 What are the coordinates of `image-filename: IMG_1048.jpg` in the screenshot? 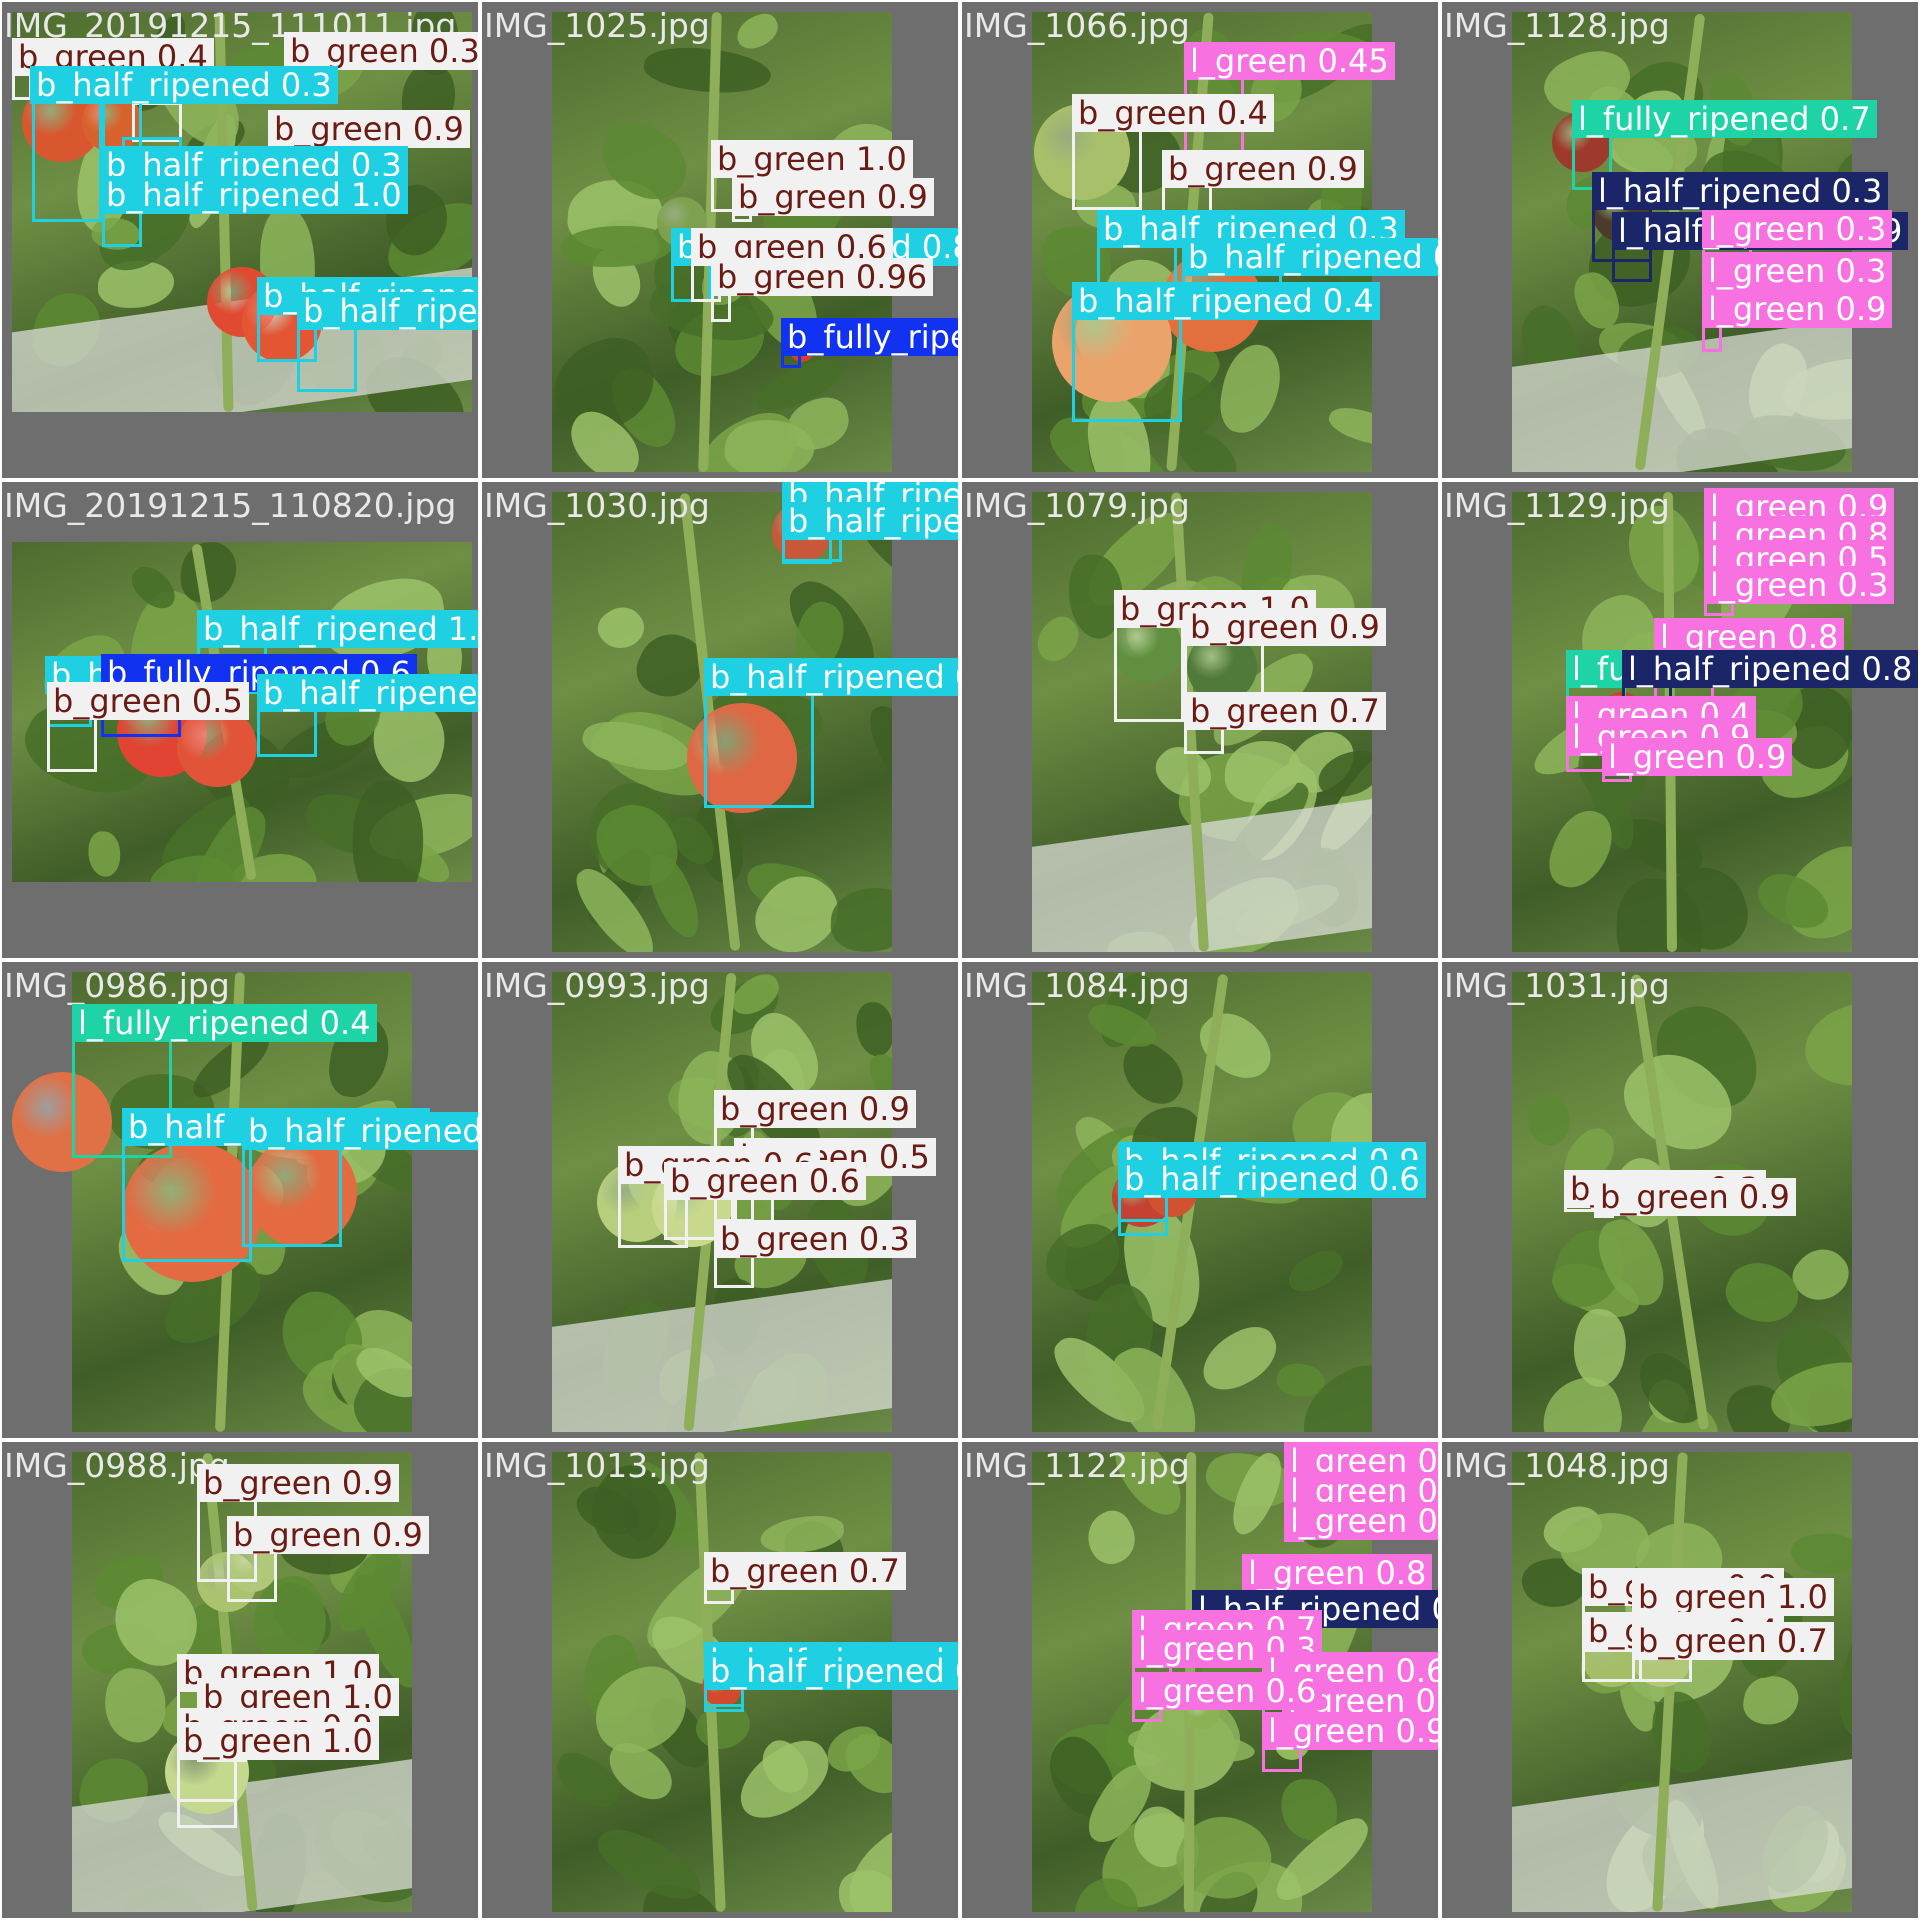 It's located at (1557, 1465).